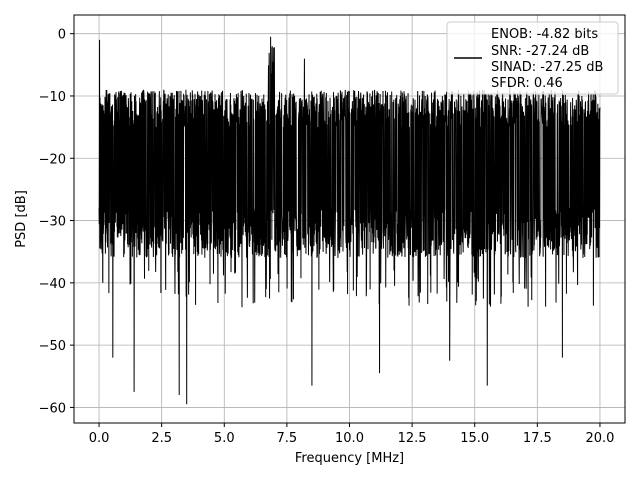 The width and height of the screenshot is (640, 480). I want to click on x-axis-label: Frequency [MHz], so click(349, 458).